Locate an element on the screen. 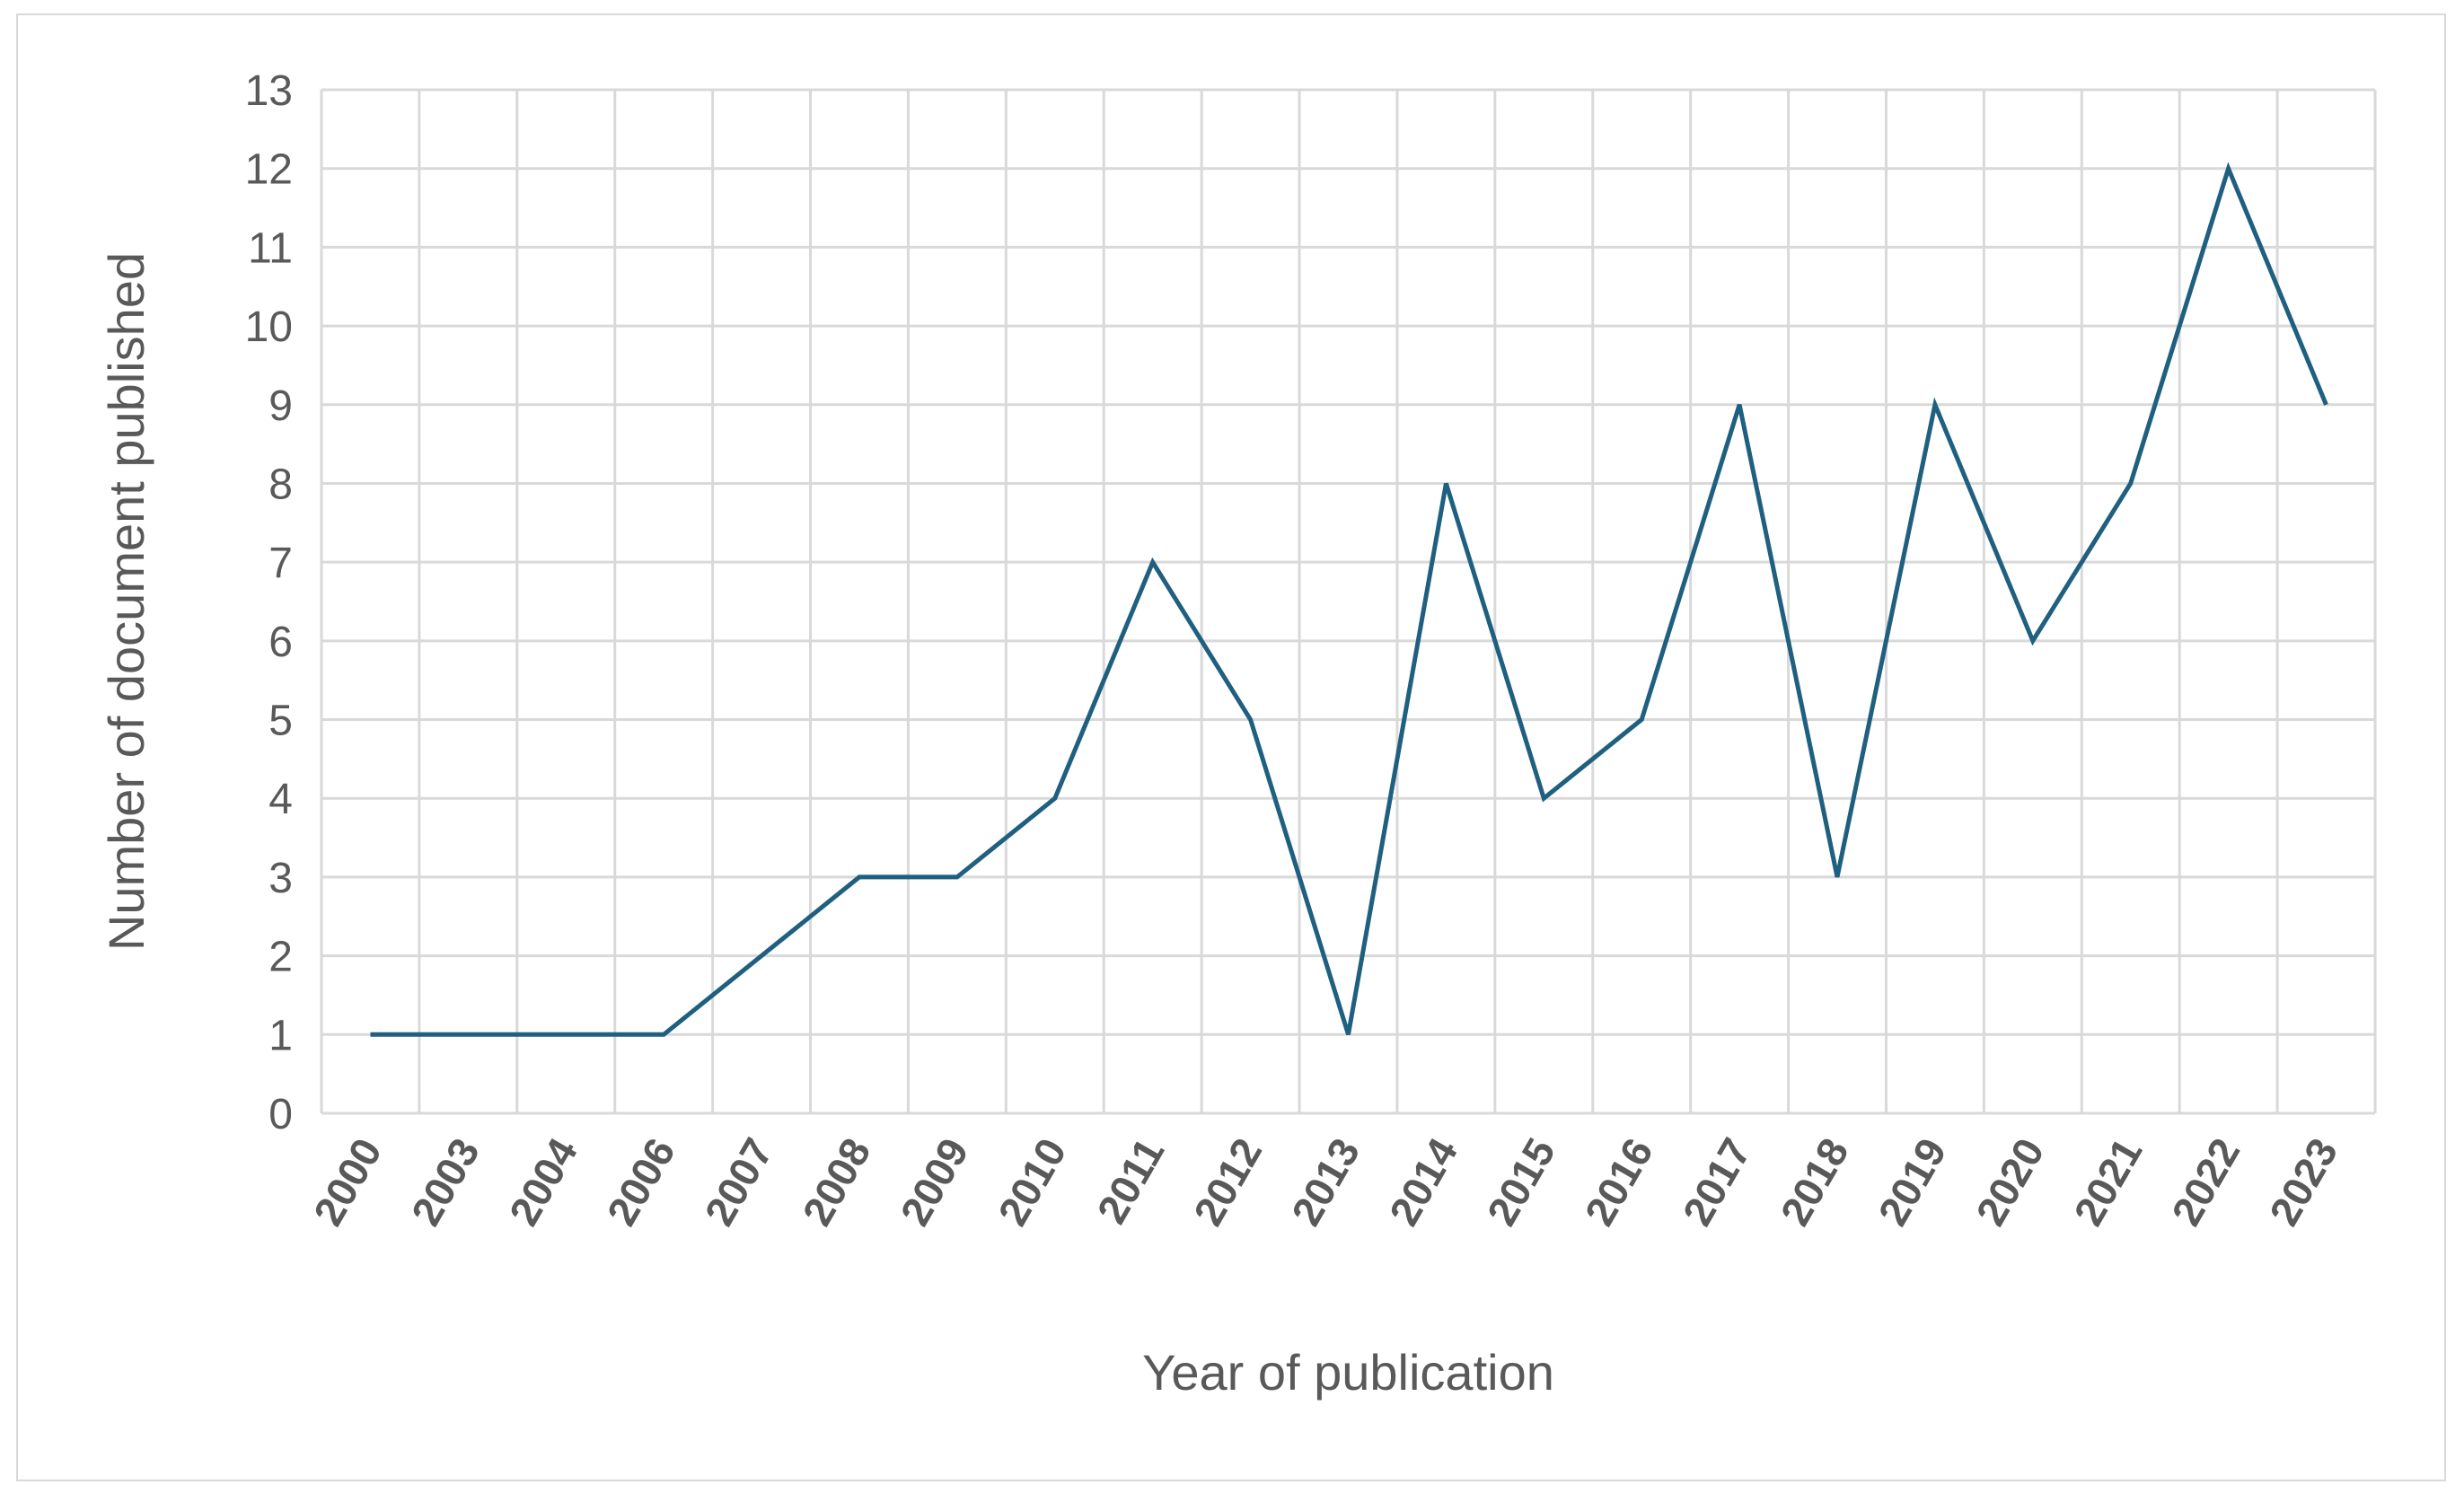  y-tick-label: 4 is located at coordinates (280, 799).